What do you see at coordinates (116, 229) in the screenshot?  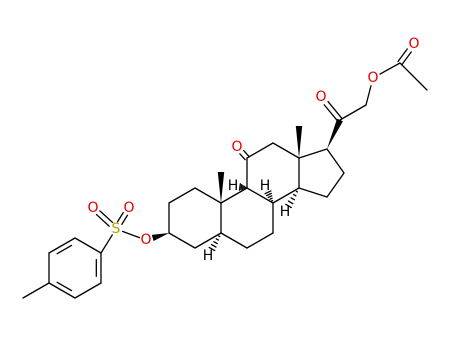 I see `atom-label: S` at bounding box center [116, 229].